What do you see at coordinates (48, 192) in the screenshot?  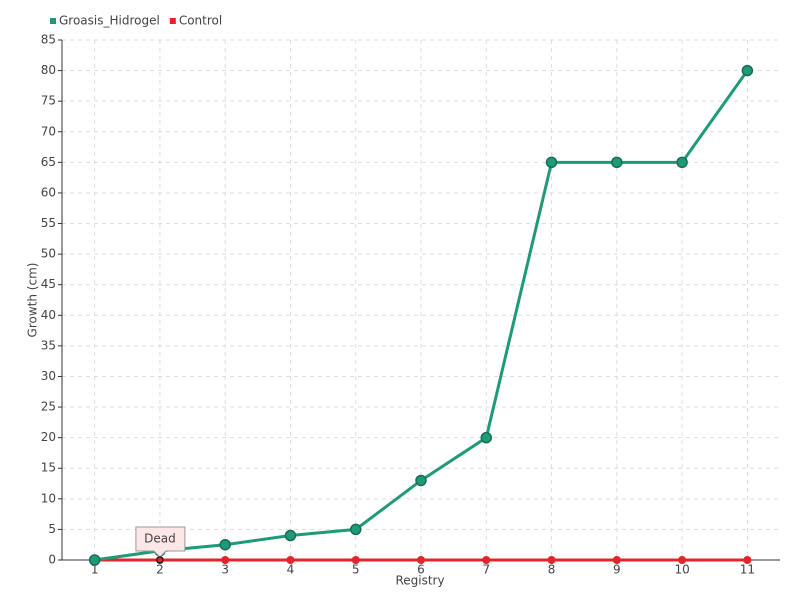 I see `y-tick-label: 60` at bounding box center [48, 192].